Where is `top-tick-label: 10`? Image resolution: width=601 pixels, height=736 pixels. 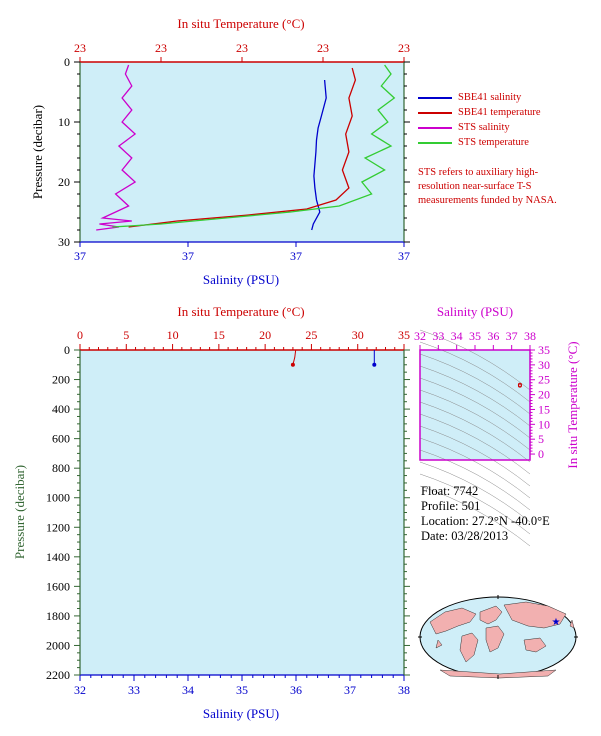
top-tick-label: 10 is located at coordinates (173, 335).